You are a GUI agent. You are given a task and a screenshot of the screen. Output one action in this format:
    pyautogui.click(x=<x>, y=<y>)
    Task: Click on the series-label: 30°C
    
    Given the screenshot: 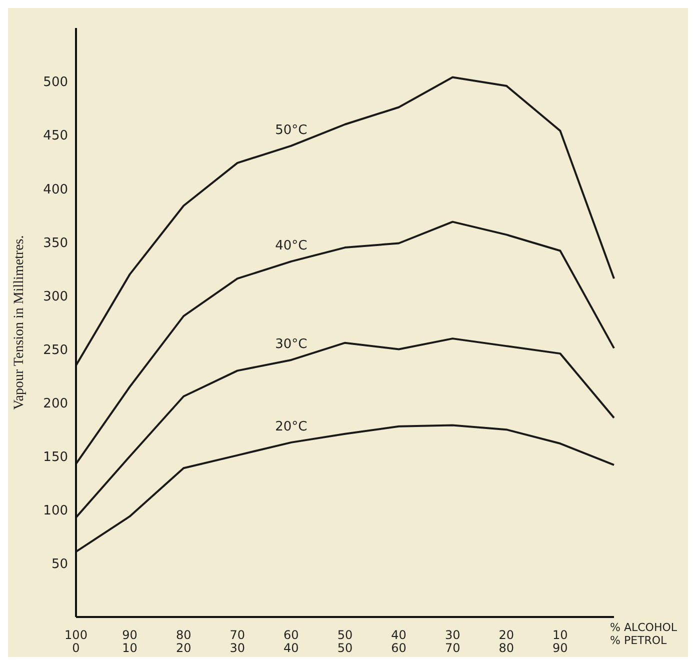 What is the action you would take?
    pyautogui.click(x=291, y=344)
    